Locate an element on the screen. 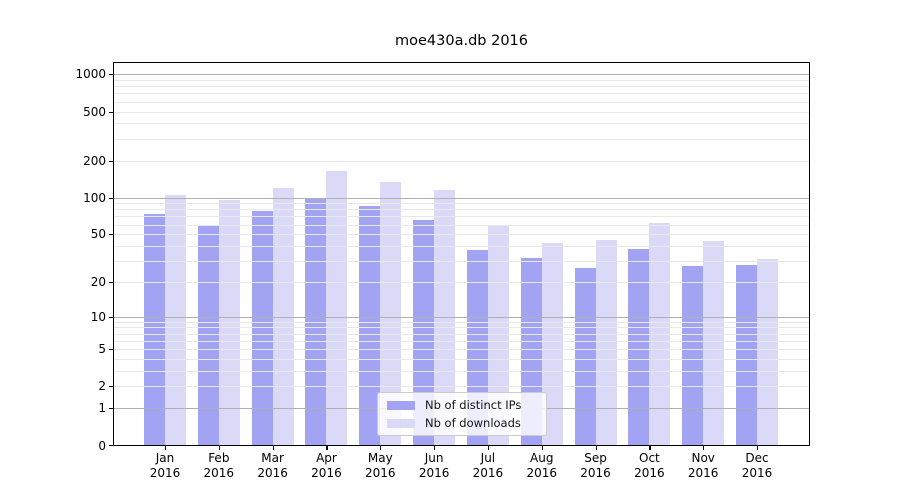 This screenshot has width=900, height=500. x-tick-label-mar: Mar 2016 is located at coordinates (272, 465).